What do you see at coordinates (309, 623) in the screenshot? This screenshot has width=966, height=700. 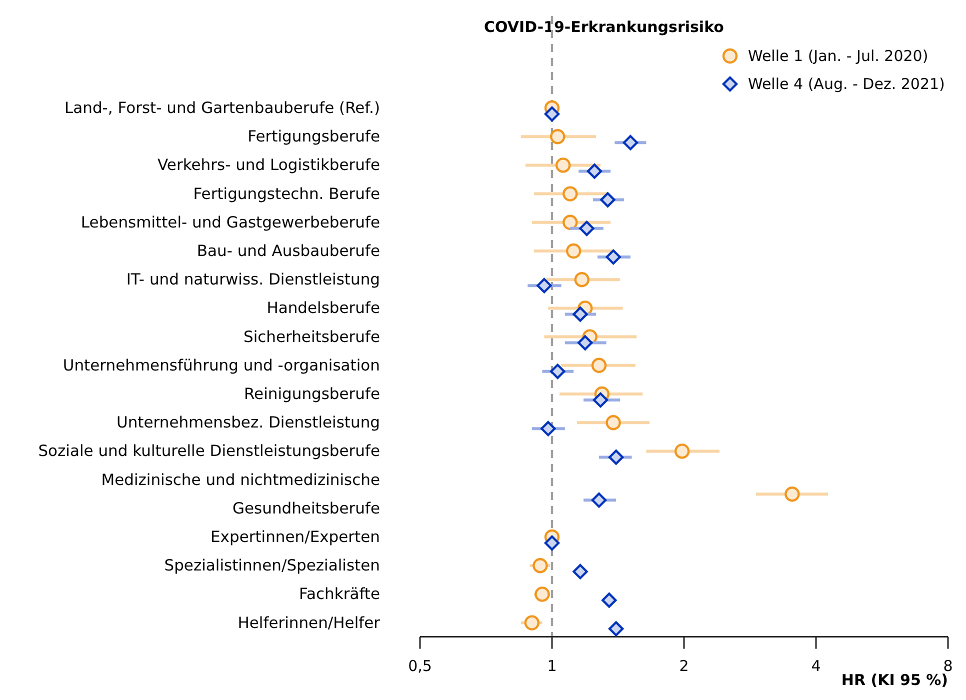 I see `y-tick-label: Helferinnen/Helfer` at bounding box center [309, 623].